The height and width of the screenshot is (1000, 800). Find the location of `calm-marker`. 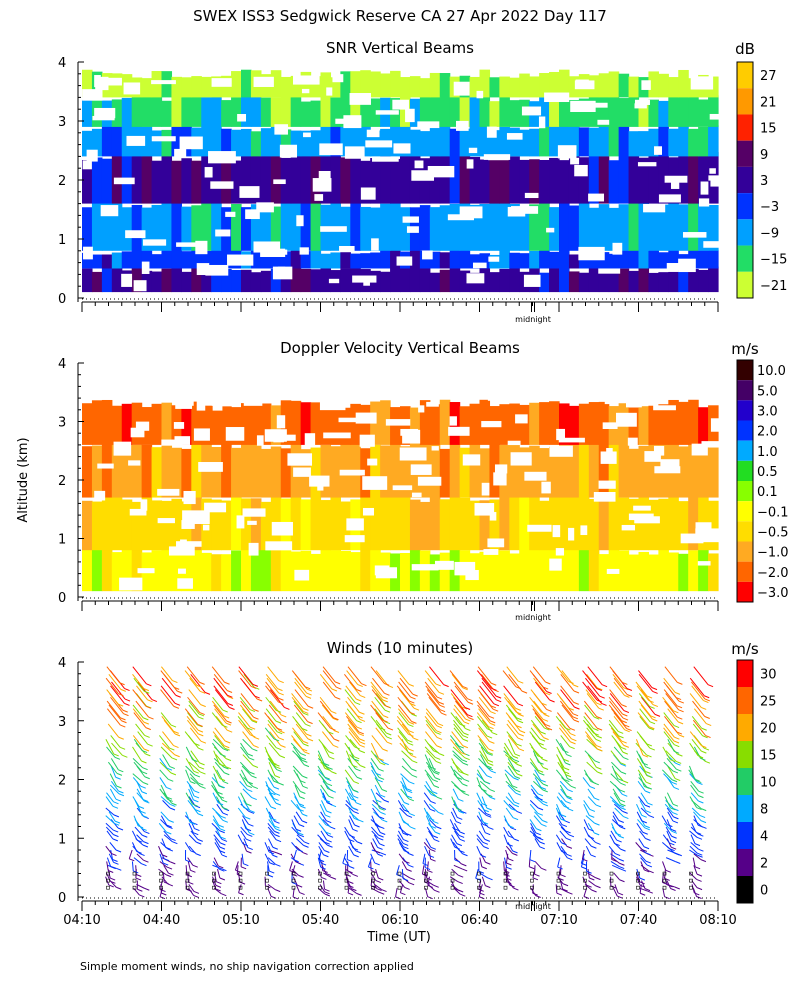

calm-marker is located at coordinates (558, 873).